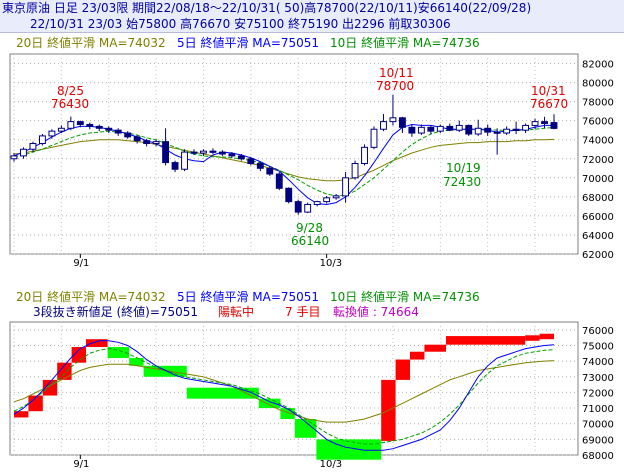 The image size is (624, 475). What do you see at coordinates (598, 255) in the screenshot?
I see `top-y-tick-label: 62000` at bounding box center [598, 255].